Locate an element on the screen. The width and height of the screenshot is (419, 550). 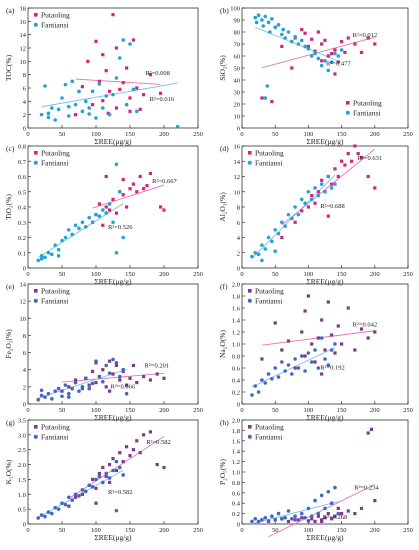
y-tick-label: 14 is located at coordinates (237, 162).